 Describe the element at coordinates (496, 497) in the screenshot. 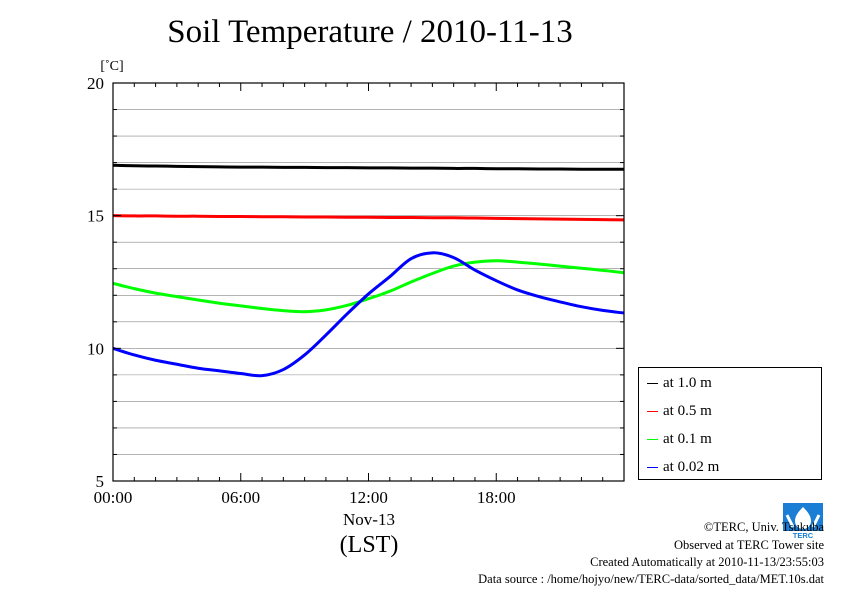

I see `x-tick-label: 18:00` at that location.